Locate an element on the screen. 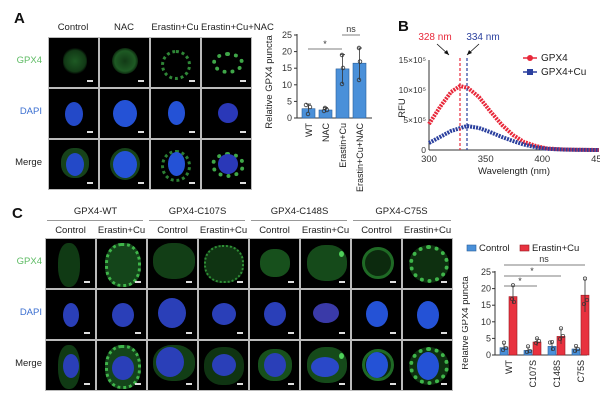 Image resolution: width=600 pixels, height=408 pixels. micrograph-c-gpx4-c107s-control is located at coordinates (172, 263).